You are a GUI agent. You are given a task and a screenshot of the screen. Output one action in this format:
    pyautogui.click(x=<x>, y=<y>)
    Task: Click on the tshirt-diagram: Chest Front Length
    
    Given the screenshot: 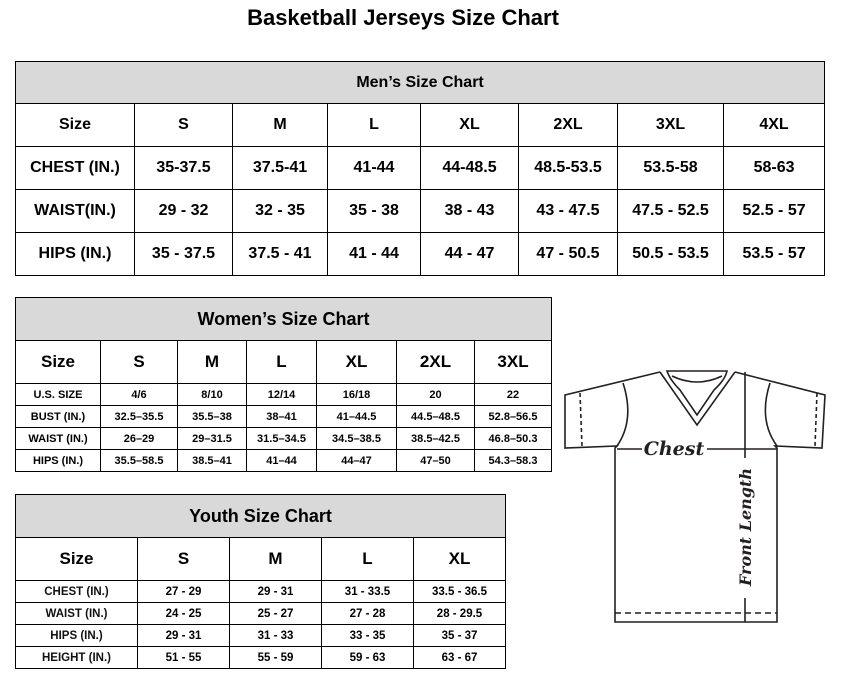 What is the action you would take?
    pyautogui.click(x=695, y=496)
    